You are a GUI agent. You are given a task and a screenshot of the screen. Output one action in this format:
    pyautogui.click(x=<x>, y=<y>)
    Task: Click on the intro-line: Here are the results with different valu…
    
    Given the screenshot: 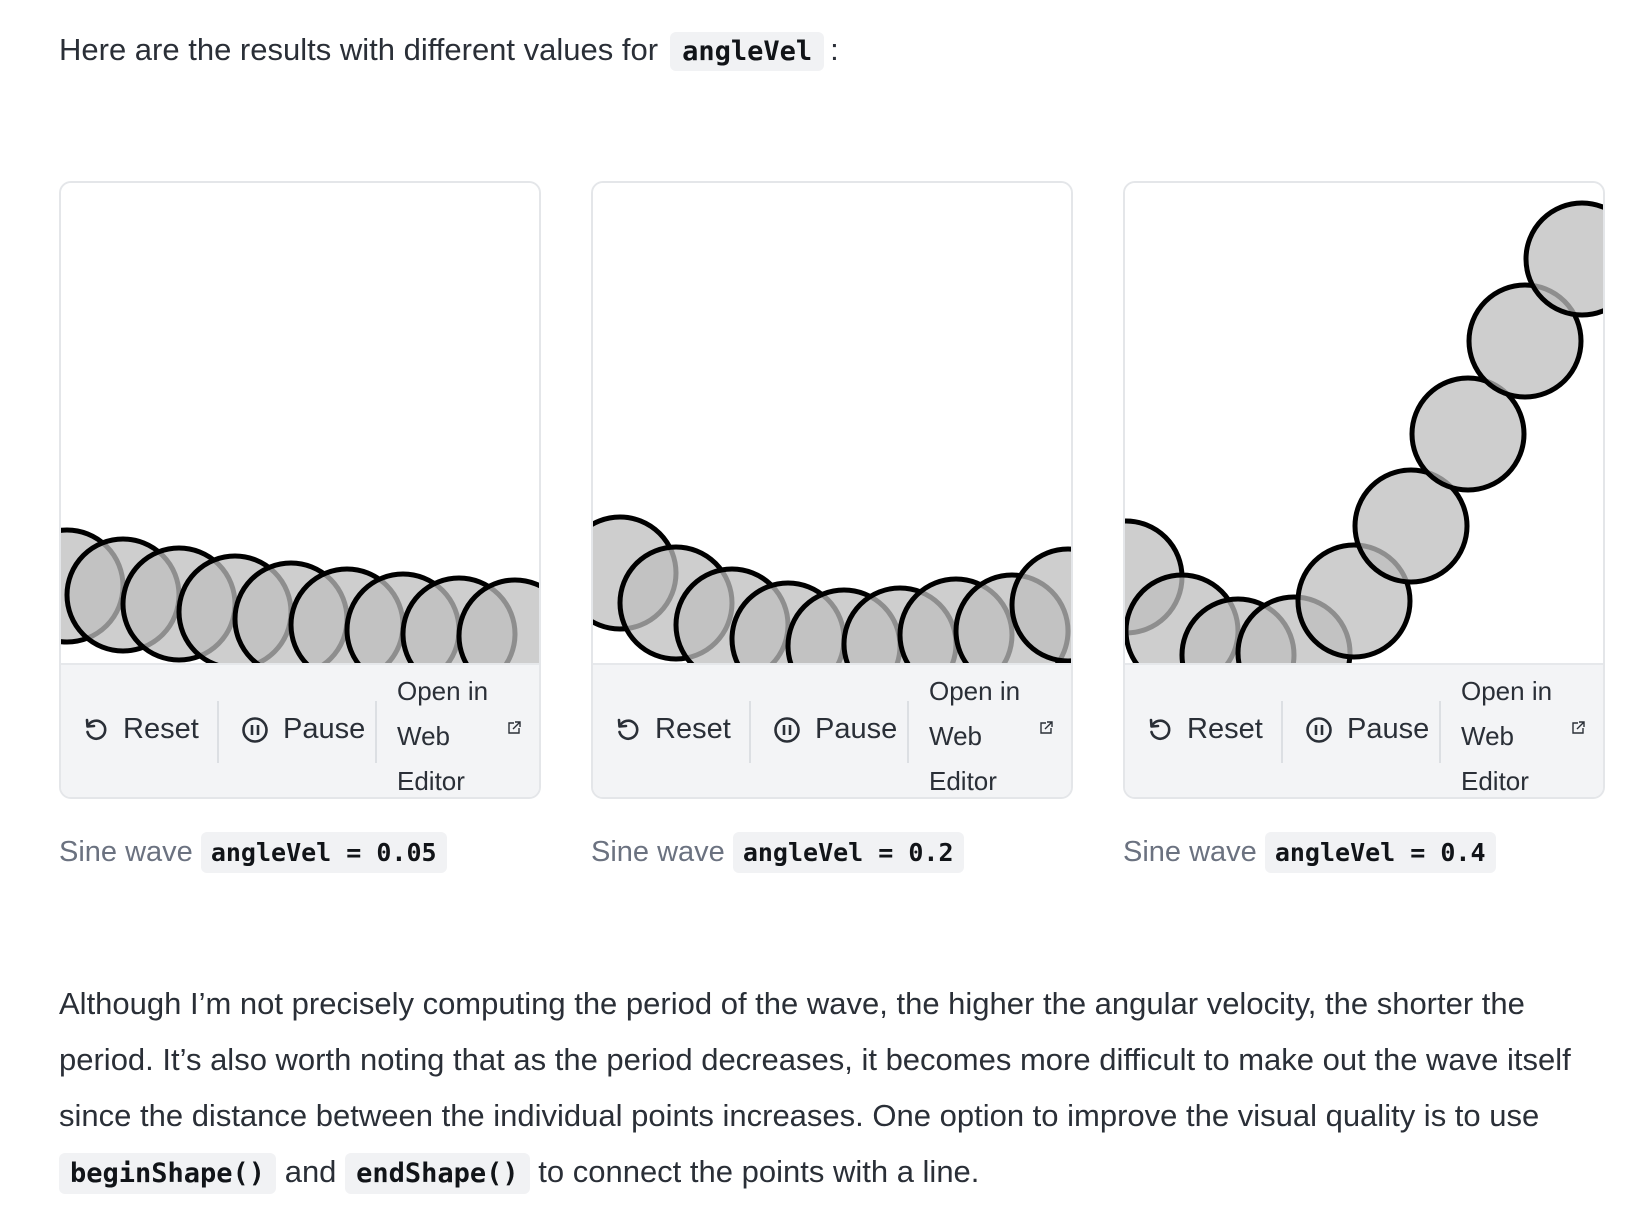 What is the action you would take?
    pyautogui.click(x=449, y=51)
    